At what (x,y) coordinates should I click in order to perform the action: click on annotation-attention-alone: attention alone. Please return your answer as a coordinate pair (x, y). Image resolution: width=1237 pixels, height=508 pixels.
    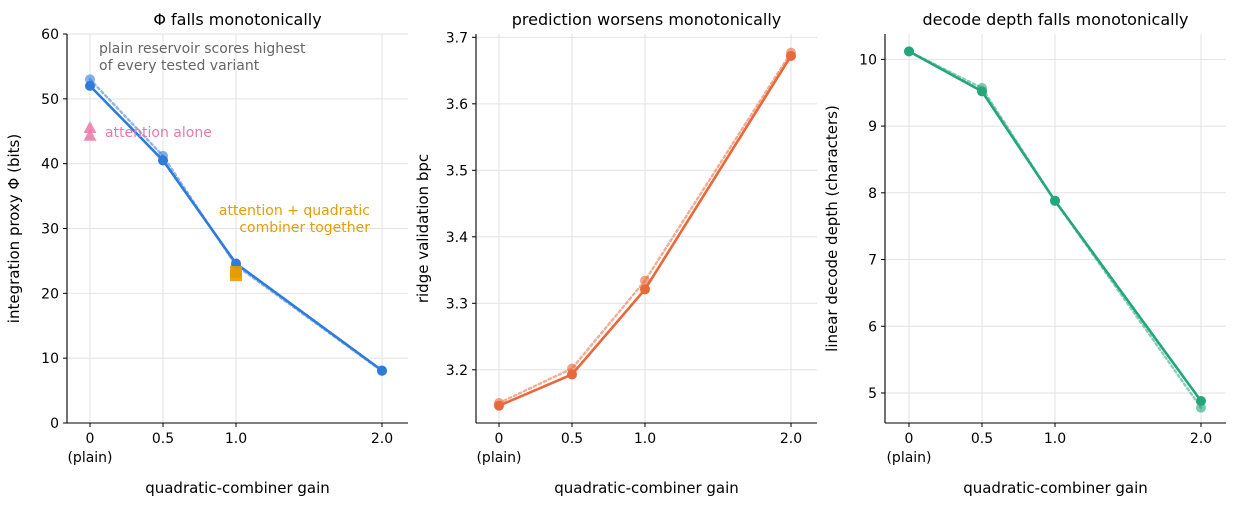
    Looking at the image, I should click on (158, 133).